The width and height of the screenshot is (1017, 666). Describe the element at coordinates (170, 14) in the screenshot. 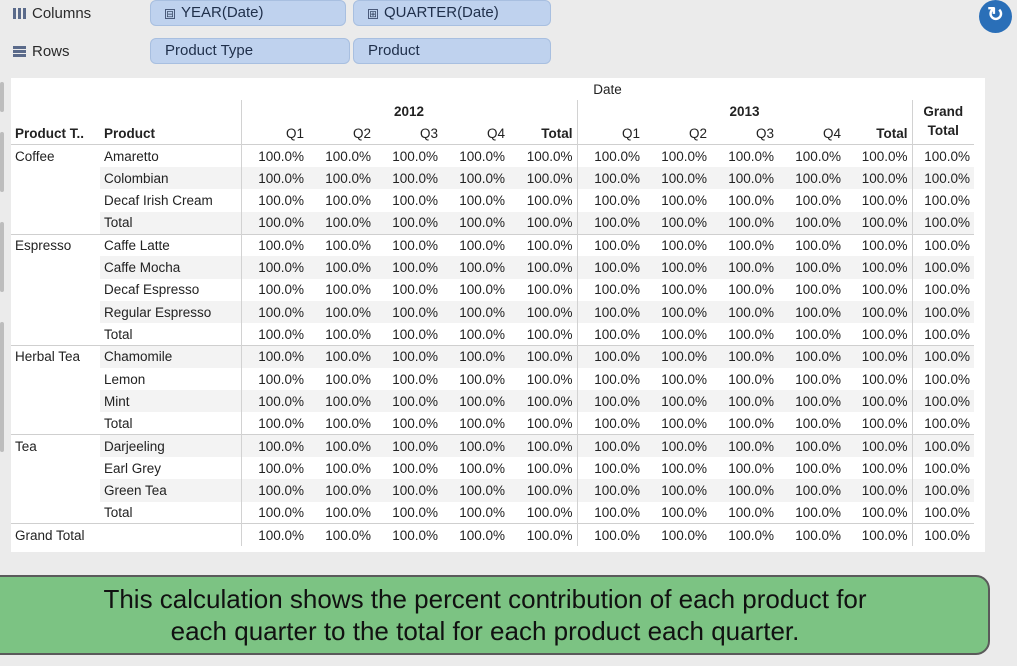

I see `collapse-icon: ⊟` at that location.